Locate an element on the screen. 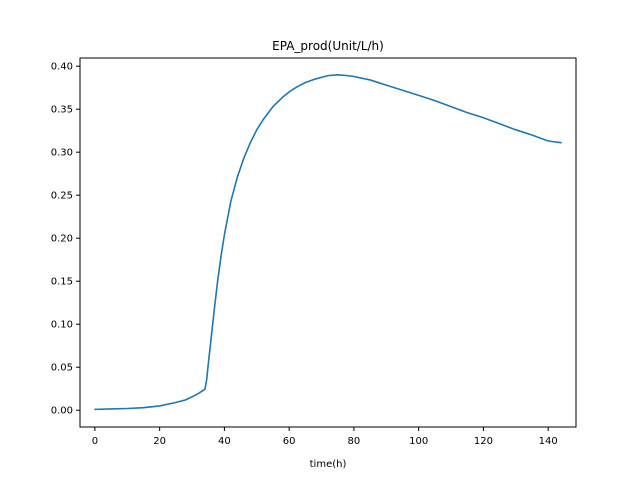  y-tick-label: 0.15 is located at coordinates (62, 282).